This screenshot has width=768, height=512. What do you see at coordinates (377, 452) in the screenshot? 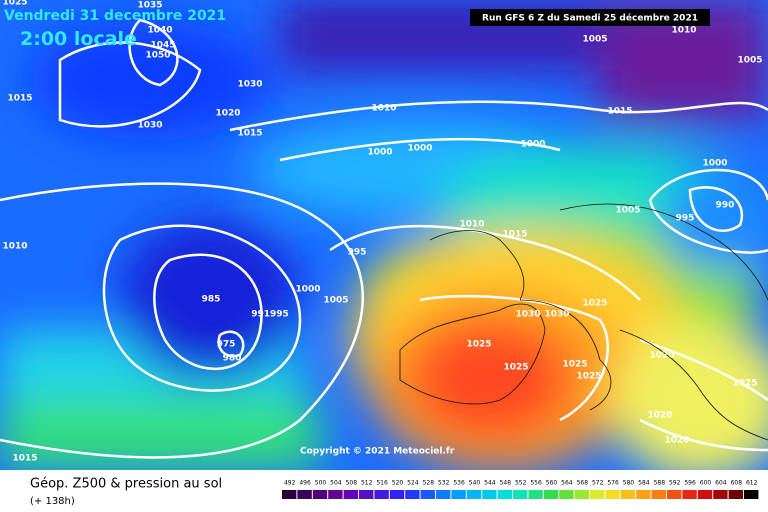
I see `copyright: Copyright © 2021 Meteociel.fr` at bounding box center [377, 452].